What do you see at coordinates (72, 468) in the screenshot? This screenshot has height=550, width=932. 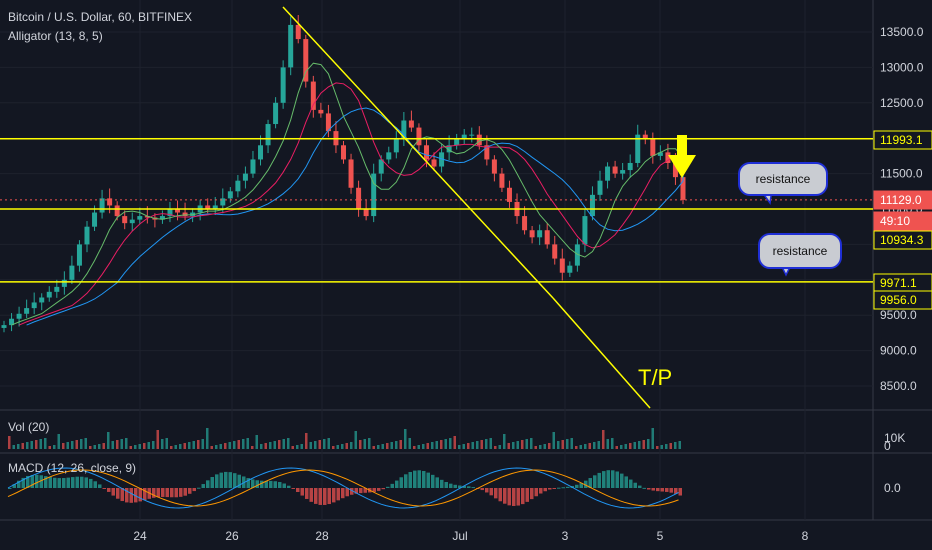 I see `macd-label: MACD (12, 26, close, 9)` at bounding box center [72, 468].